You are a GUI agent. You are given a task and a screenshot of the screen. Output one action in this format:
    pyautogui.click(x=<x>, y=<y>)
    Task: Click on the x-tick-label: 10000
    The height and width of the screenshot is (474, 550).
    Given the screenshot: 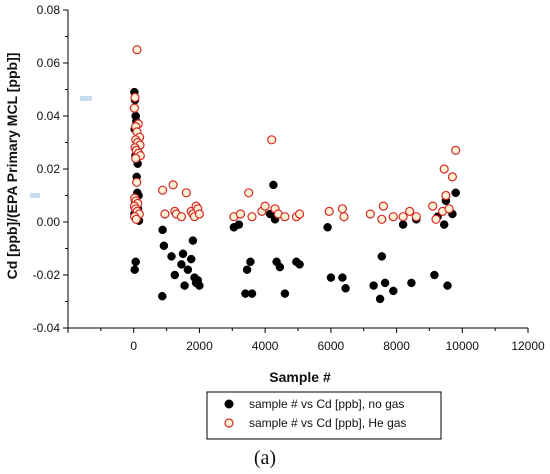 What is the action you would take?
    pyautogui.click(x=463, y=346)
    